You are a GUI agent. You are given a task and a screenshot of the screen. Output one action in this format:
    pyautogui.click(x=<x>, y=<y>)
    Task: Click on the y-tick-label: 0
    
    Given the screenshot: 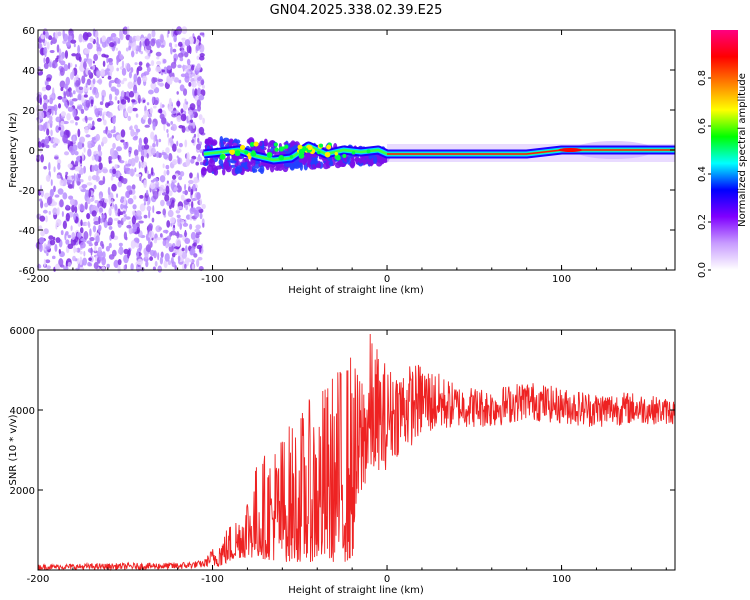 What is the action you would take?
    pyautogui.click(x=32, y=151)
    